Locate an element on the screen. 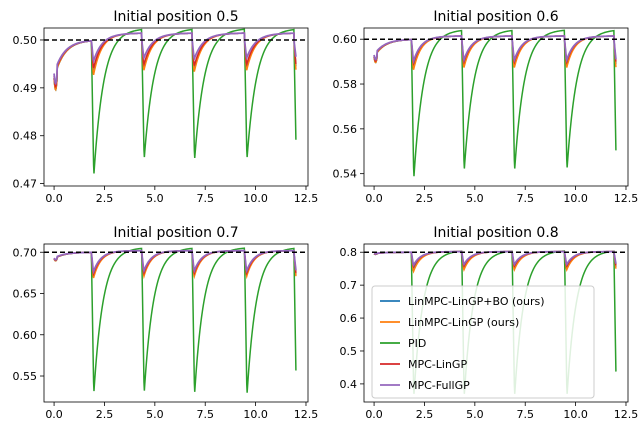 Image resolution: width=638 pixels, height=434 pixels. y-tick-label: 0.47 is located at coordinates (25, 184).